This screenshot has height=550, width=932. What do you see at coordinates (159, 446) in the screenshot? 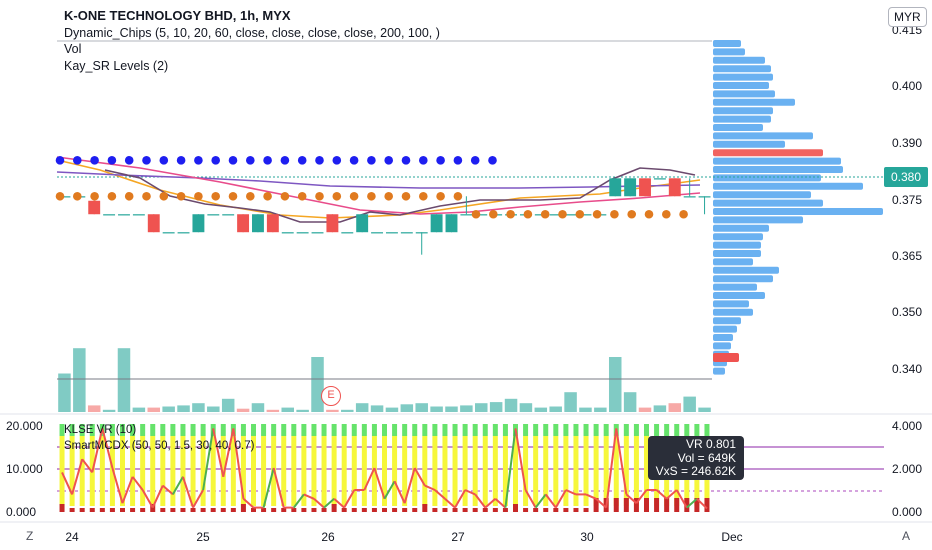
I see `legend-smartmcdx: SmartMCDX (50, 50, 1.5, 30, 40, 0.7)` at bounding box center [159, 446].